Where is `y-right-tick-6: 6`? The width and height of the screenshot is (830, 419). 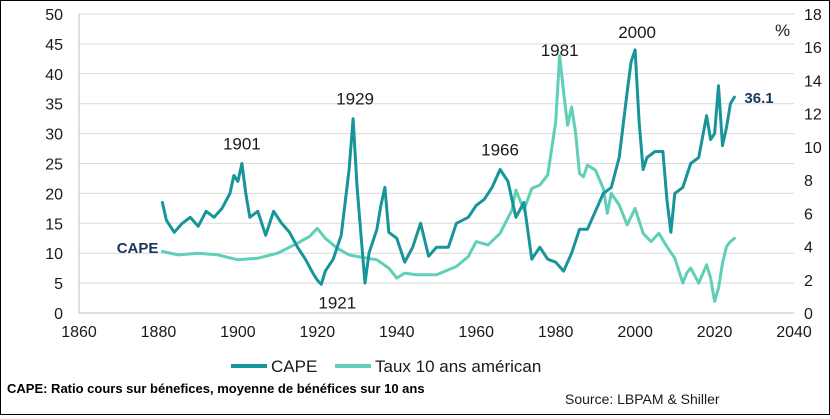 y-right-tick-6: 6 is located at coordinates (808, 214).